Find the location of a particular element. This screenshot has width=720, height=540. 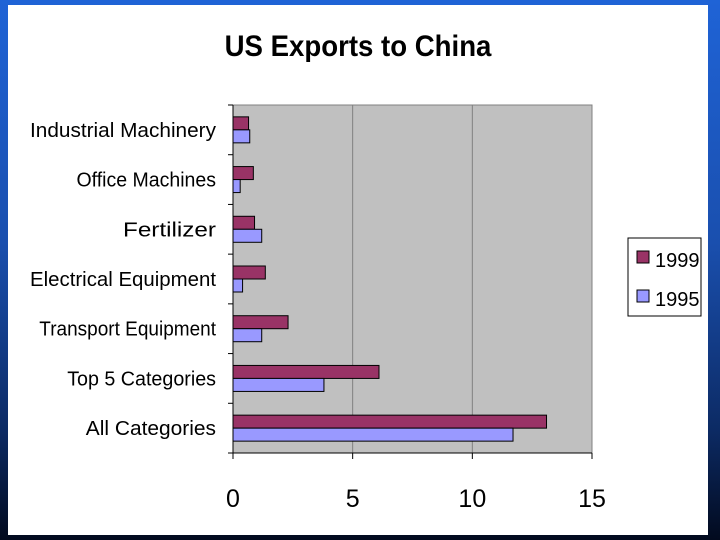

category-label: Office Machines is located at coordinates (147, 181).